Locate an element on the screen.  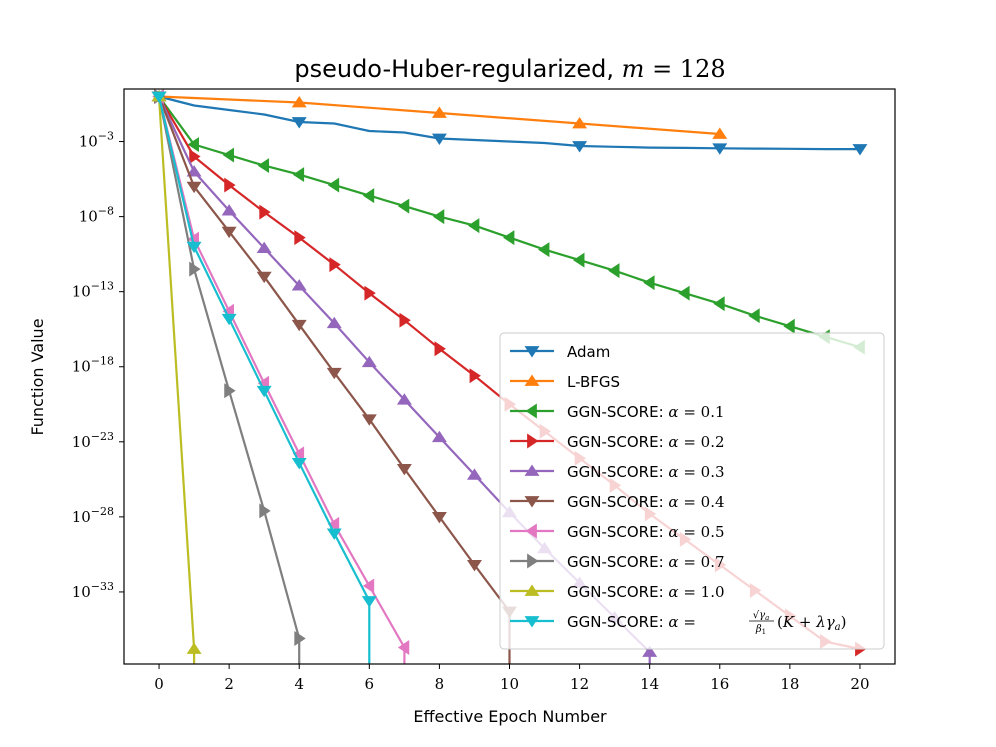
y-tick-label: 10−8 is located at coordinates (96, 215).